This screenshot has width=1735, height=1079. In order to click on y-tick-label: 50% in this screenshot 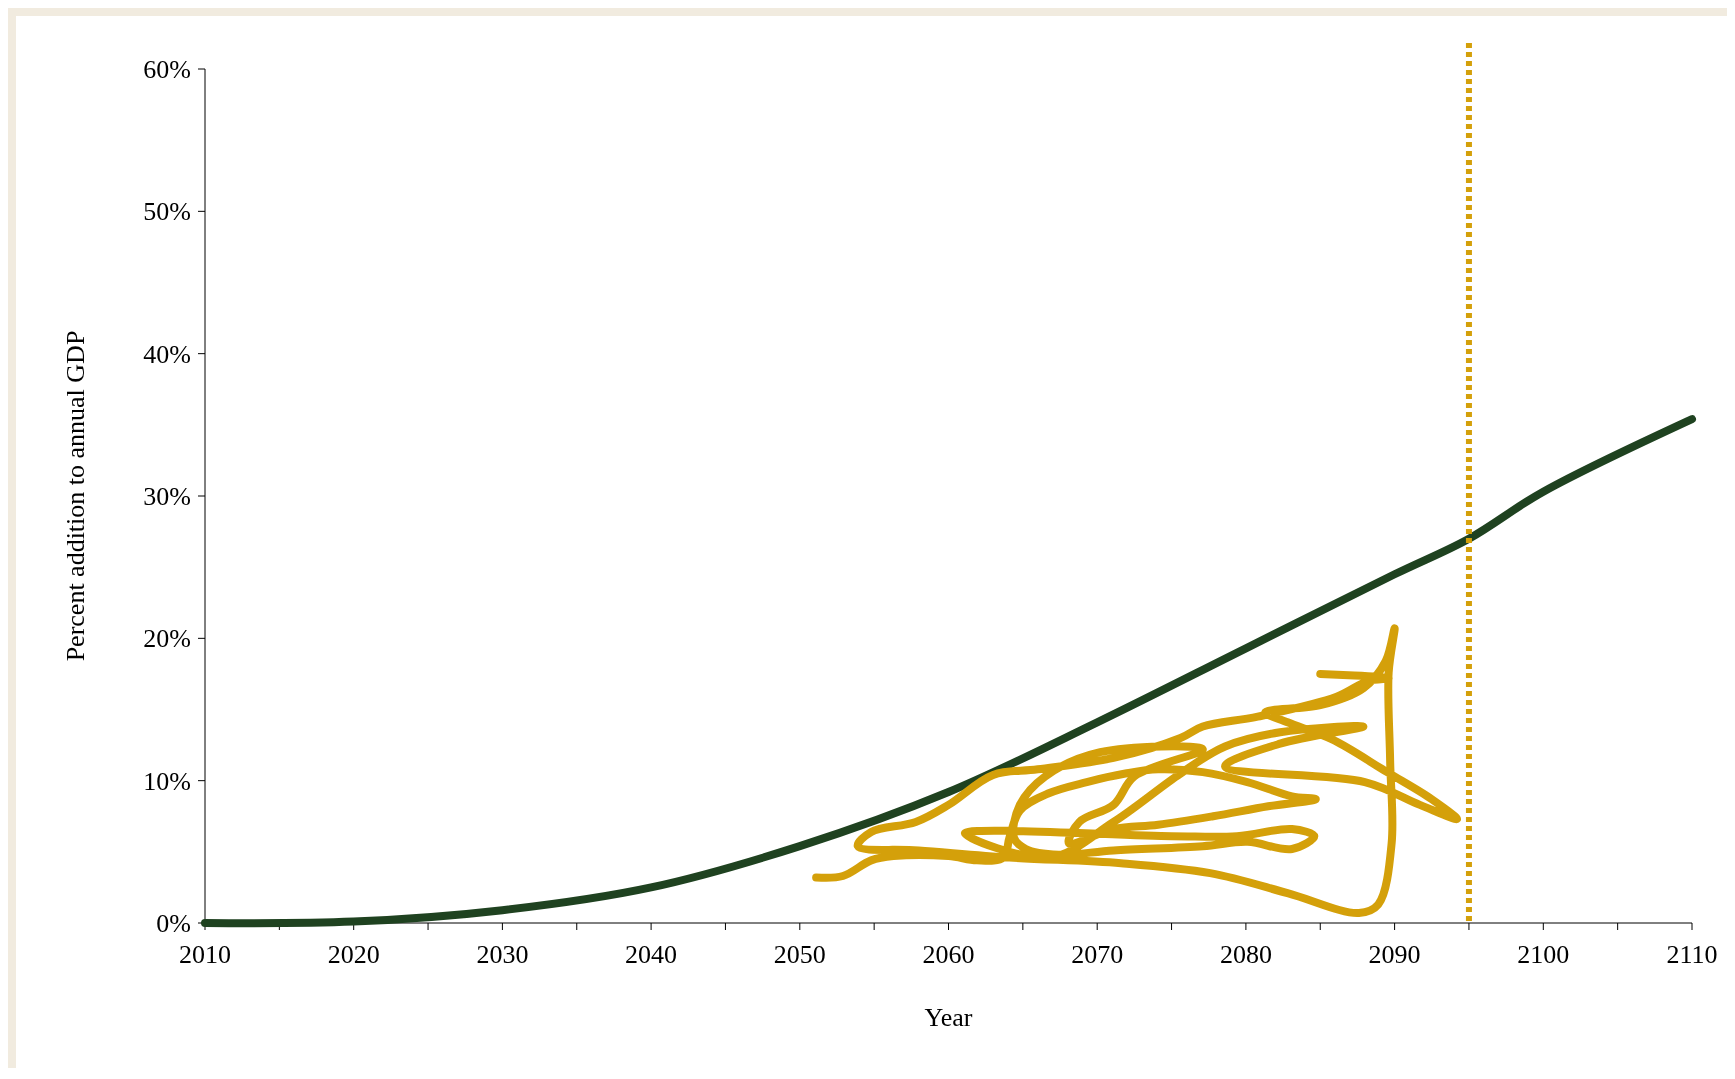, I will do `click(167, 212)`.